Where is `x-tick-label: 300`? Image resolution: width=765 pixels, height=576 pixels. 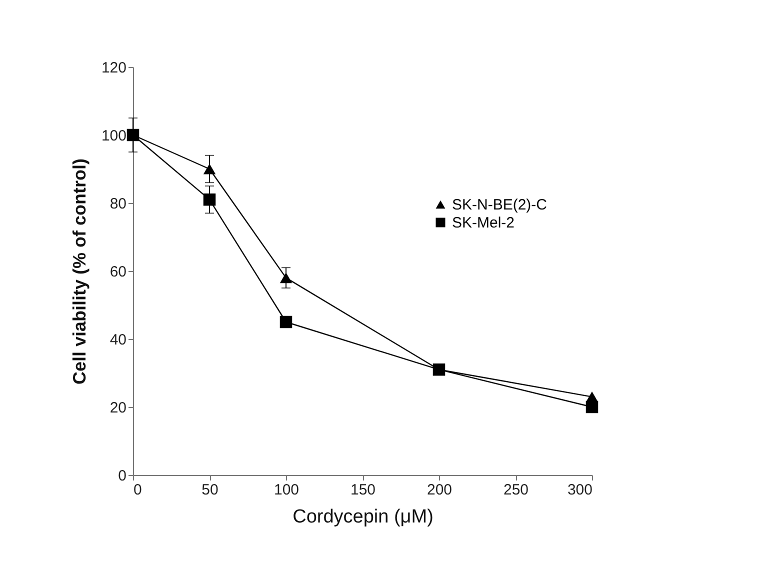 x-tick-label: 300 is located at coordinates (579, 490).